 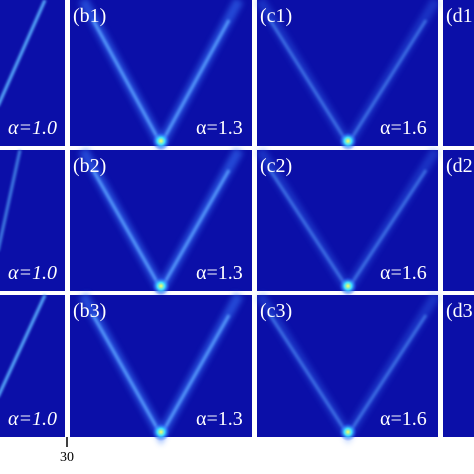 I want to click on panel-label: (d2, so click(x=459, y=166).